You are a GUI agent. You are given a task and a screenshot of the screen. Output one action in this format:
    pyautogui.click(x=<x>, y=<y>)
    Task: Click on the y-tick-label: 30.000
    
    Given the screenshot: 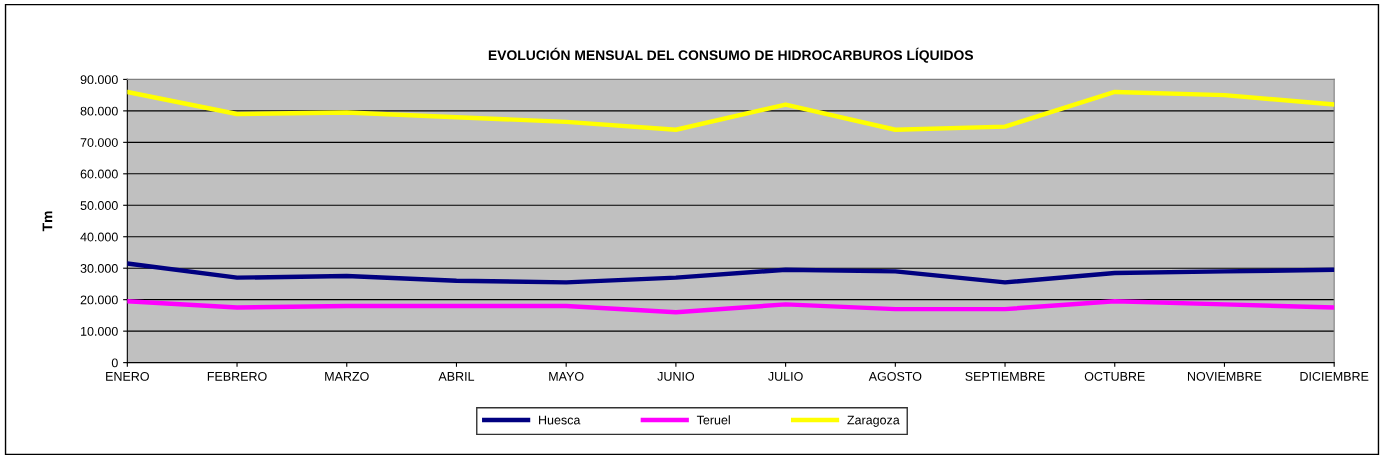 What is the action you would take?
    pyautogui.click(x=99, y=268)
    